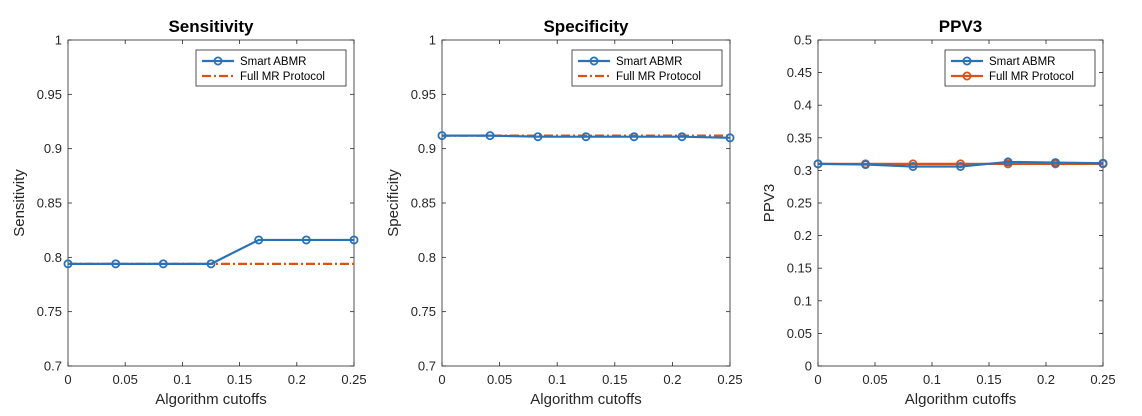 This screenshot has width=1142, height=416. I want to click on y-tick-label: 0.45, so click(799, 72).